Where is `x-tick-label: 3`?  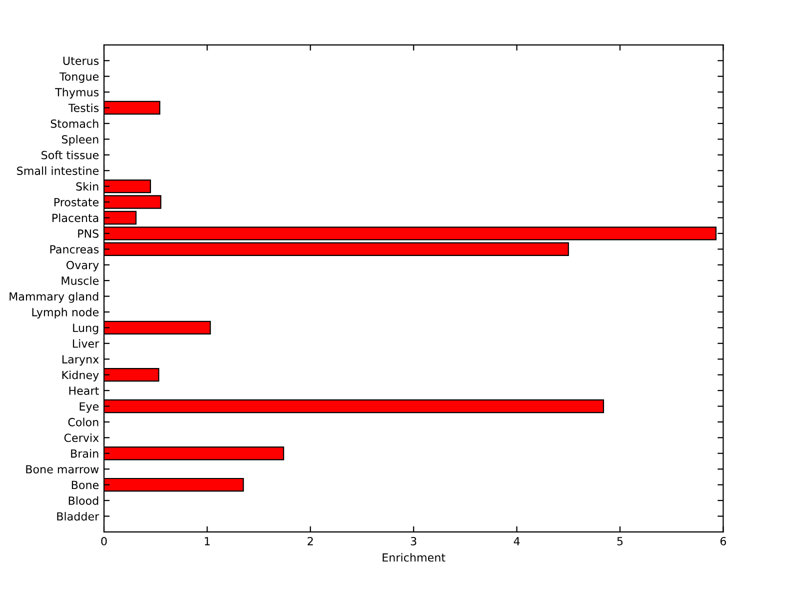
x-tick-label: 3 is located at coordinates (413, 541).